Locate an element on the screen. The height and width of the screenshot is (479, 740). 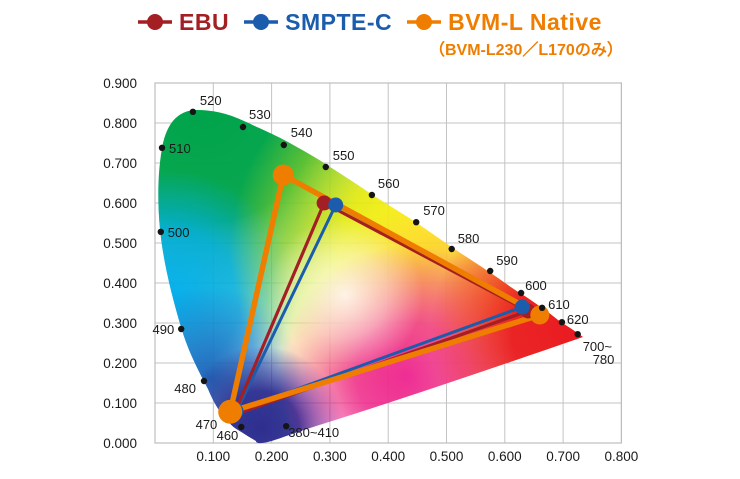
wavelength-label-380-410: 380~410 is located at coordinates (313, 432).